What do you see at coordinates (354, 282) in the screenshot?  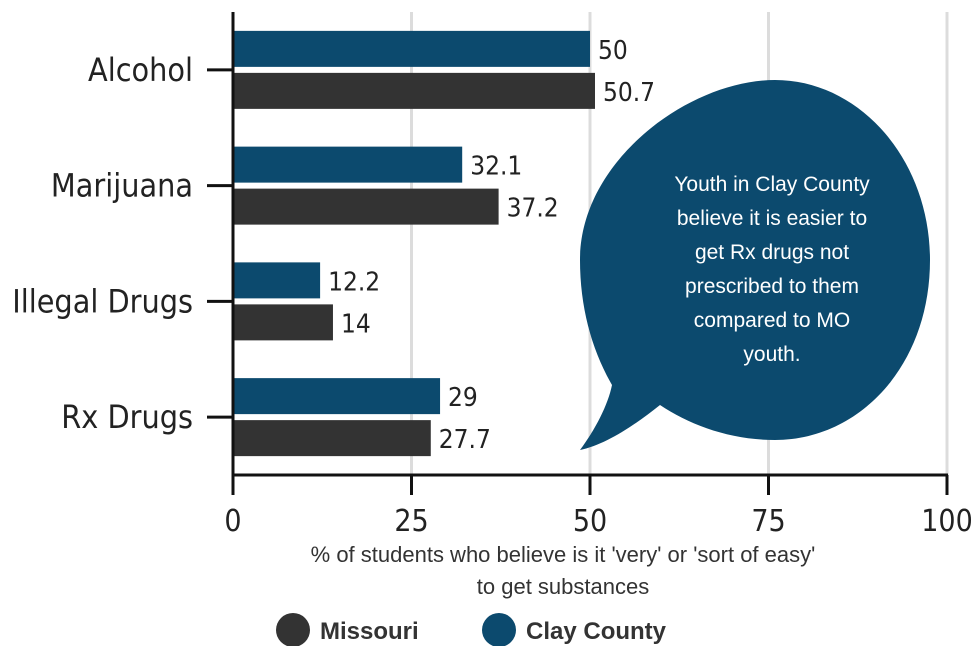 I see `value-label-clay-county-illegal-drugs: 12.2` at bounding box center [354, 282].